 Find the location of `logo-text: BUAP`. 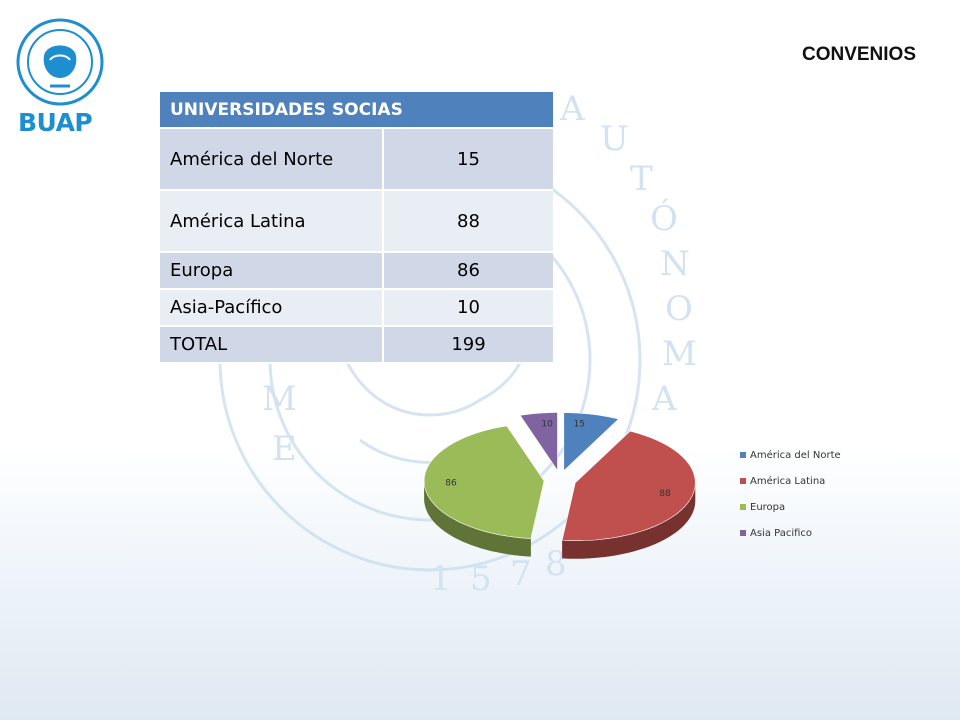

logo-text: BUAP is located at coordinates (55, 122).